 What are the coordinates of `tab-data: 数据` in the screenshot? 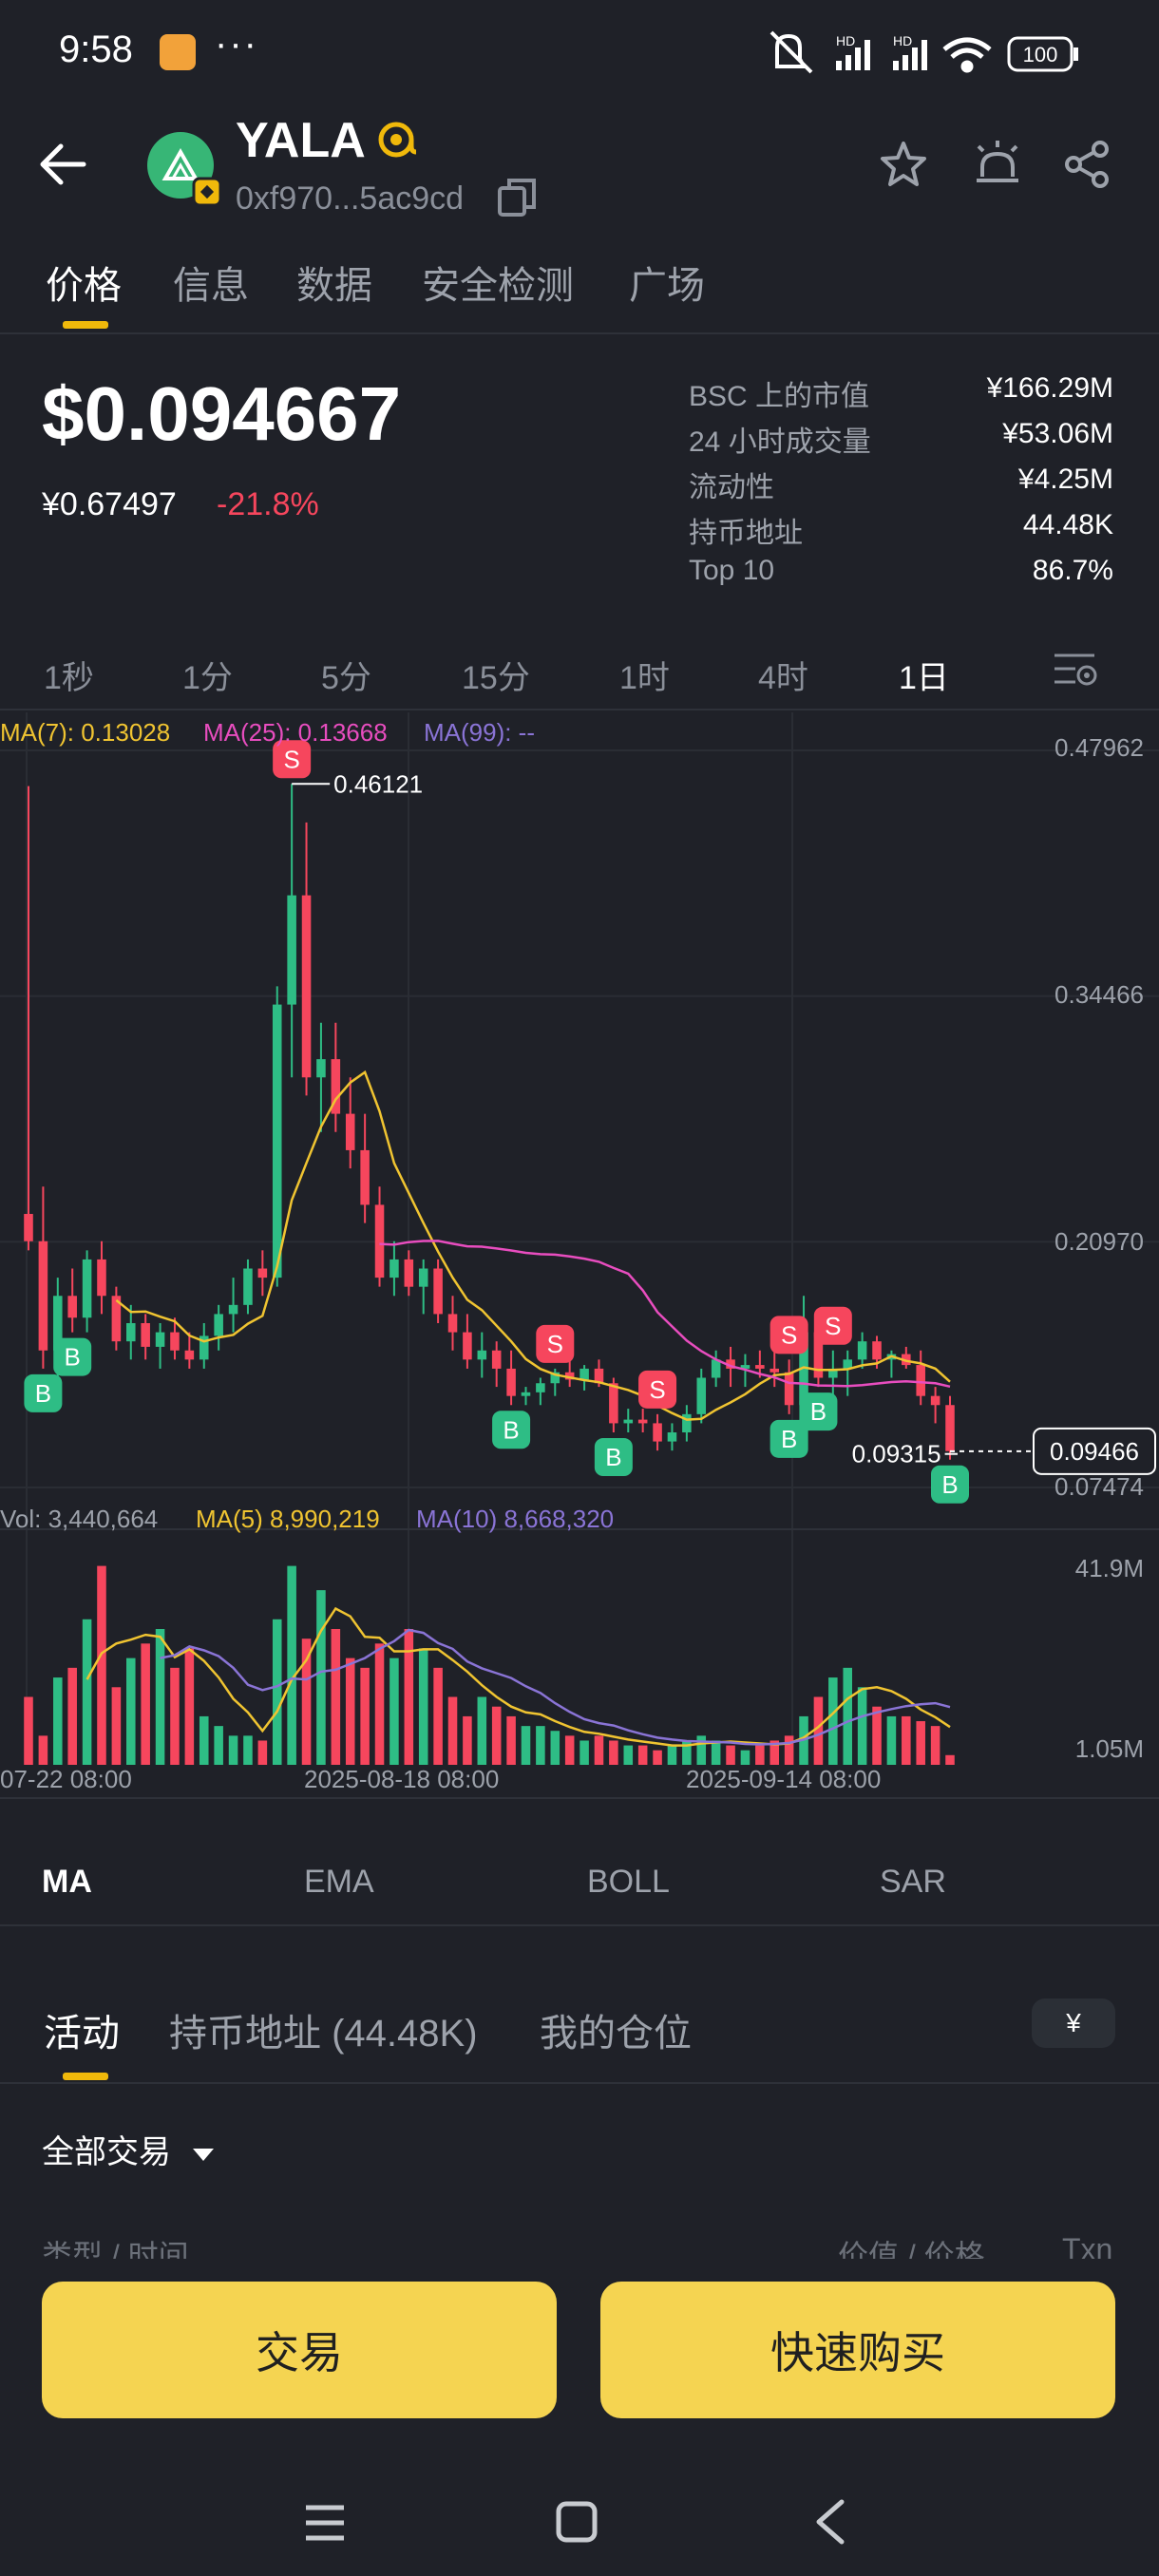 It's located at (334, 286).